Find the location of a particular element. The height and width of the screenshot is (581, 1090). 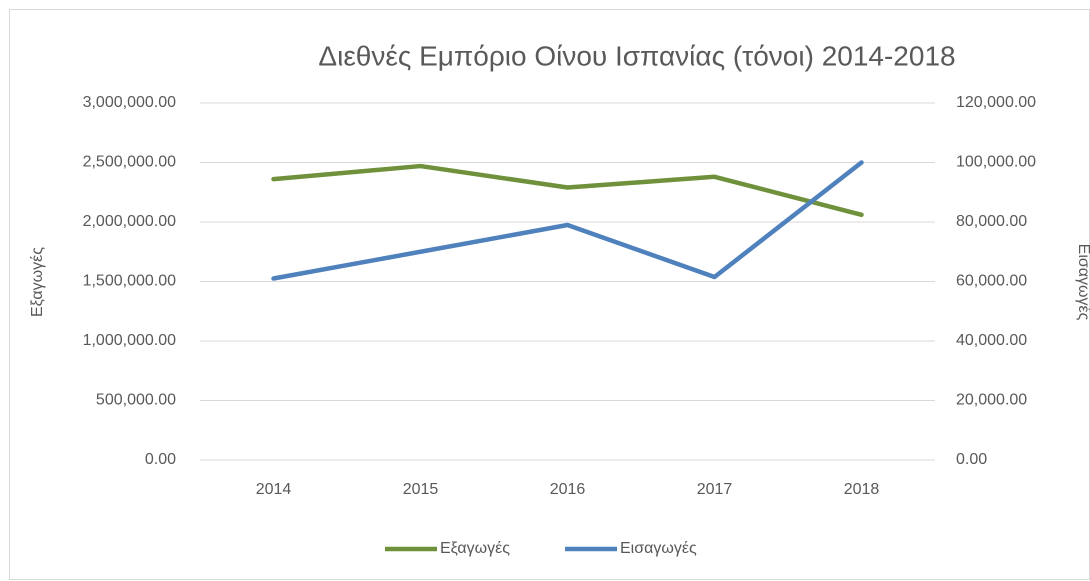

x-tick-label: 2016 is located at coordinates (568, 489).